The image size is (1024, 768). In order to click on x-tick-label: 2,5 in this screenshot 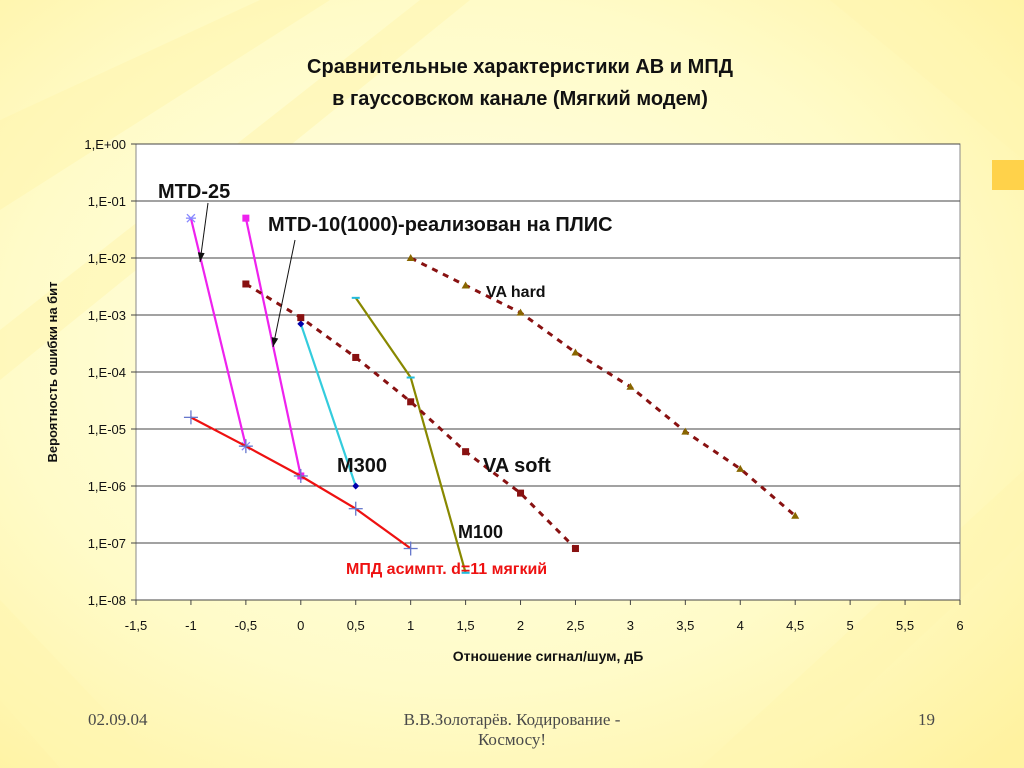, I will do `click(575, 625)`.